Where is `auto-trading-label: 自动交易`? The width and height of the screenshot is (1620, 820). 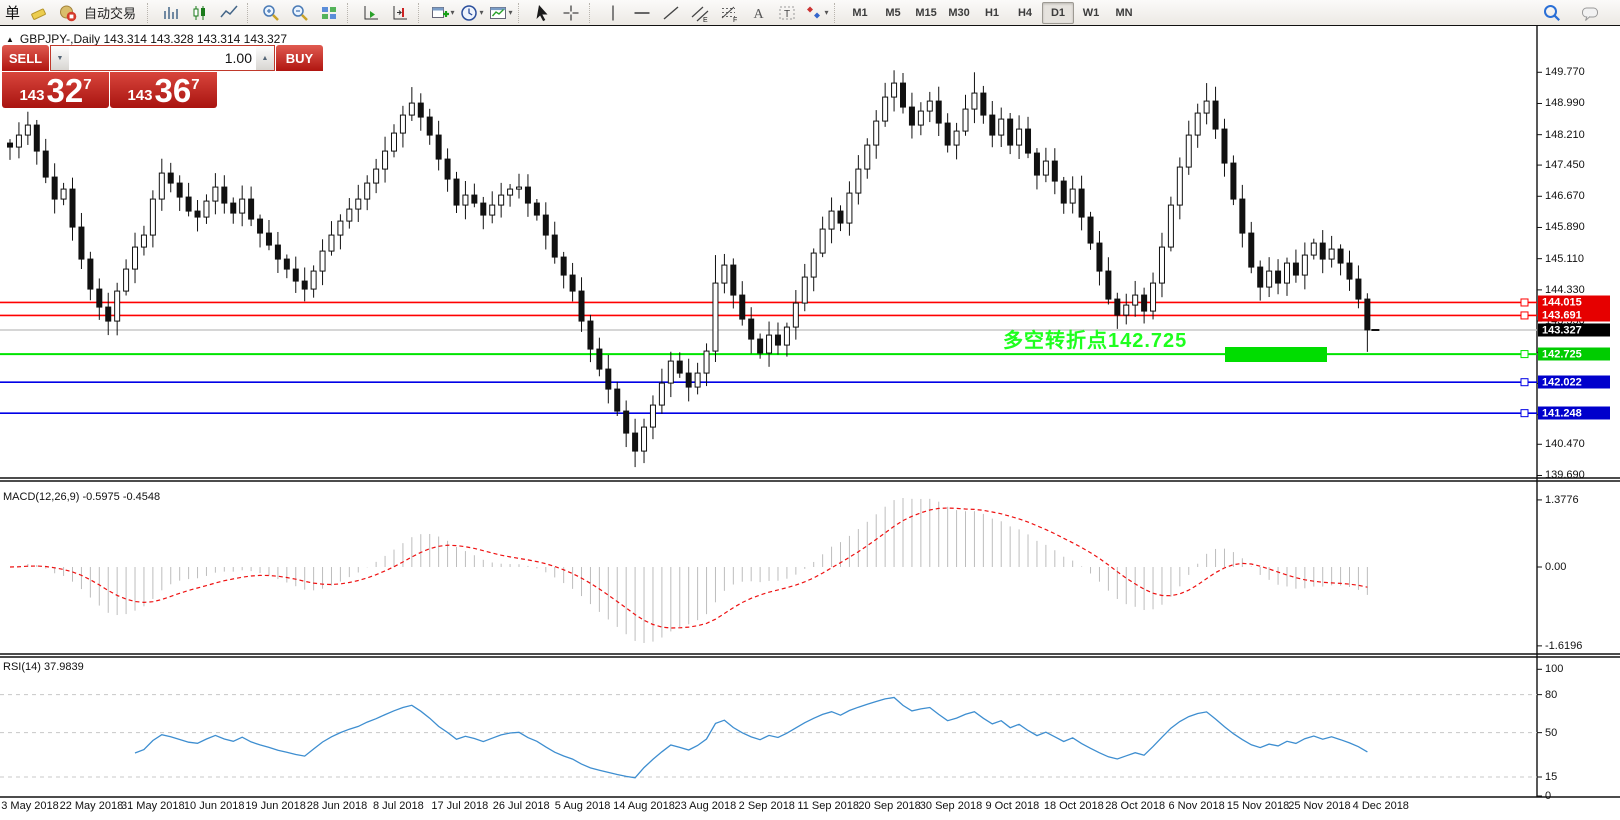 auto-trading-label: 自动交易 is located at coordinates (110, 13).